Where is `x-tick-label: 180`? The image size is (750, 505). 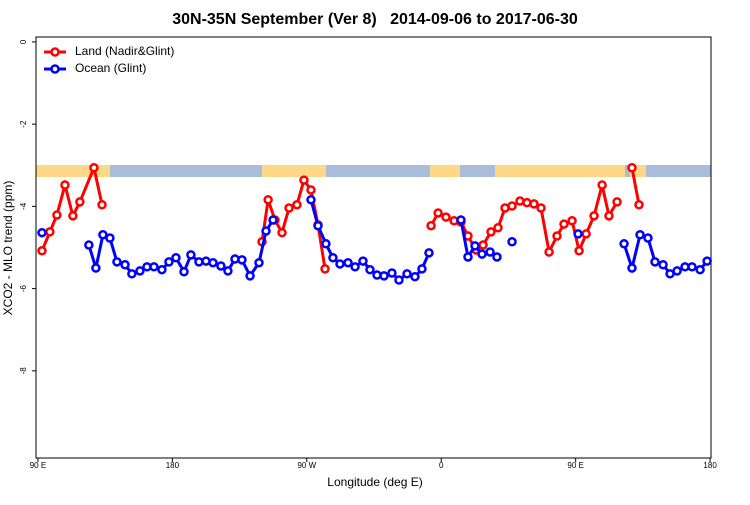
x-tick-label: 180 is located at coordinates (710, 465).